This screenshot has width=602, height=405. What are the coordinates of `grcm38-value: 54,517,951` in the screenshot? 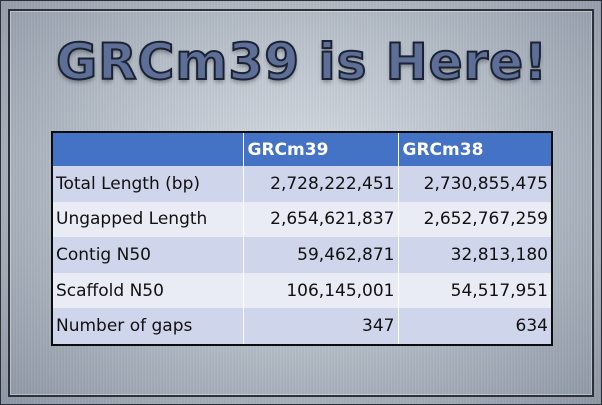 It's located at (474, 290).